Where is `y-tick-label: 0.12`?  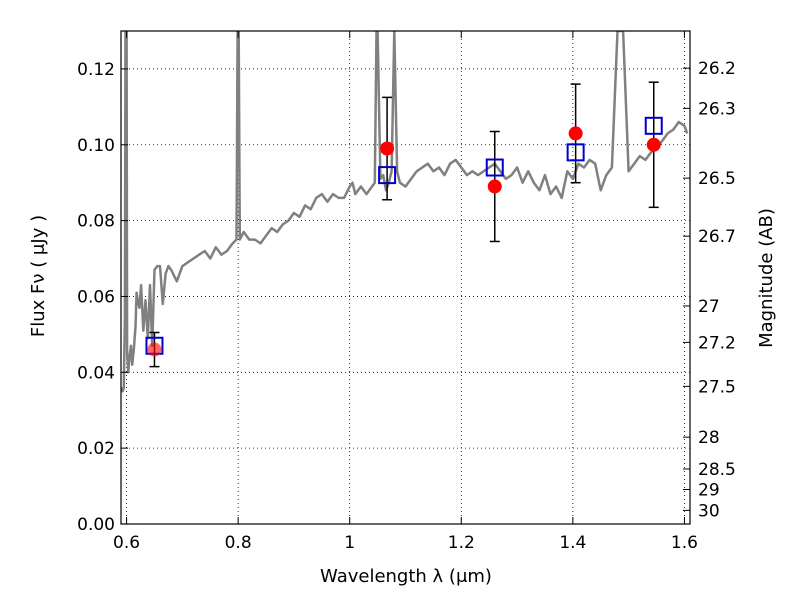 y-tick-label: 0.12 is located at coordinates (96, 70).